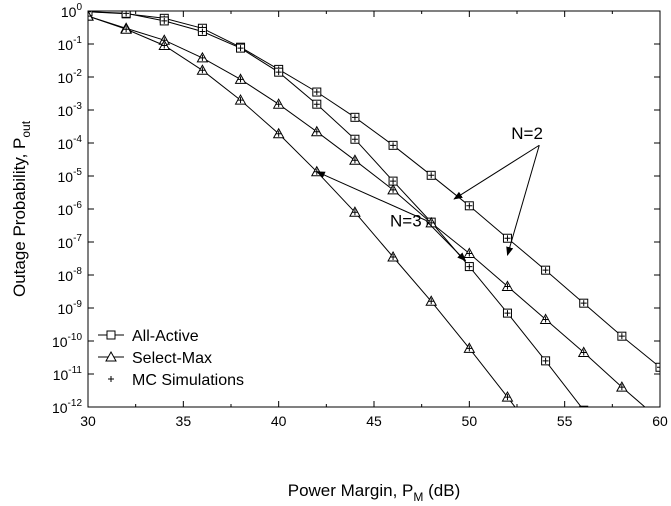 This screenshot has width=671, height=506. I want to click on legend-label-select-max: Select-Max, so click(172, 358).